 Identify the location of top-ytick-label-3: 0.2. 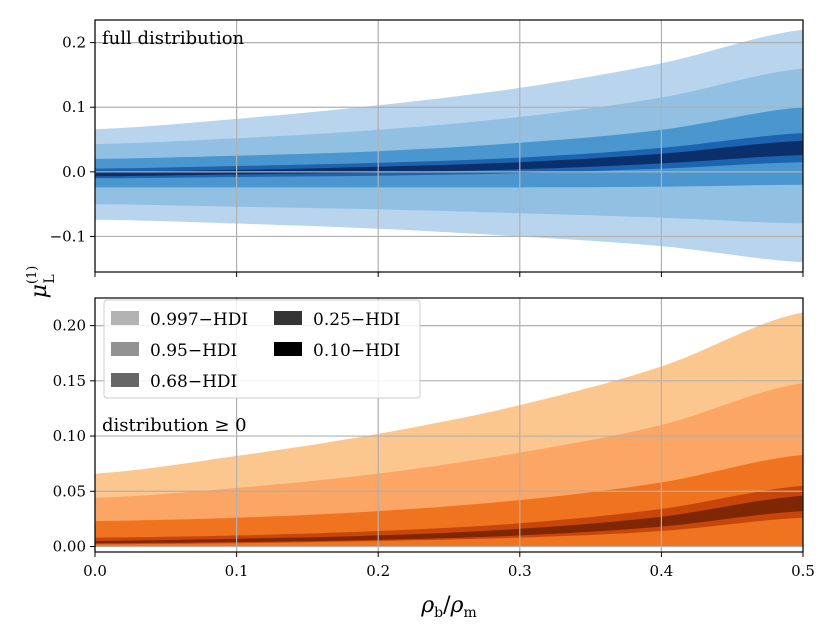
(74, 43).